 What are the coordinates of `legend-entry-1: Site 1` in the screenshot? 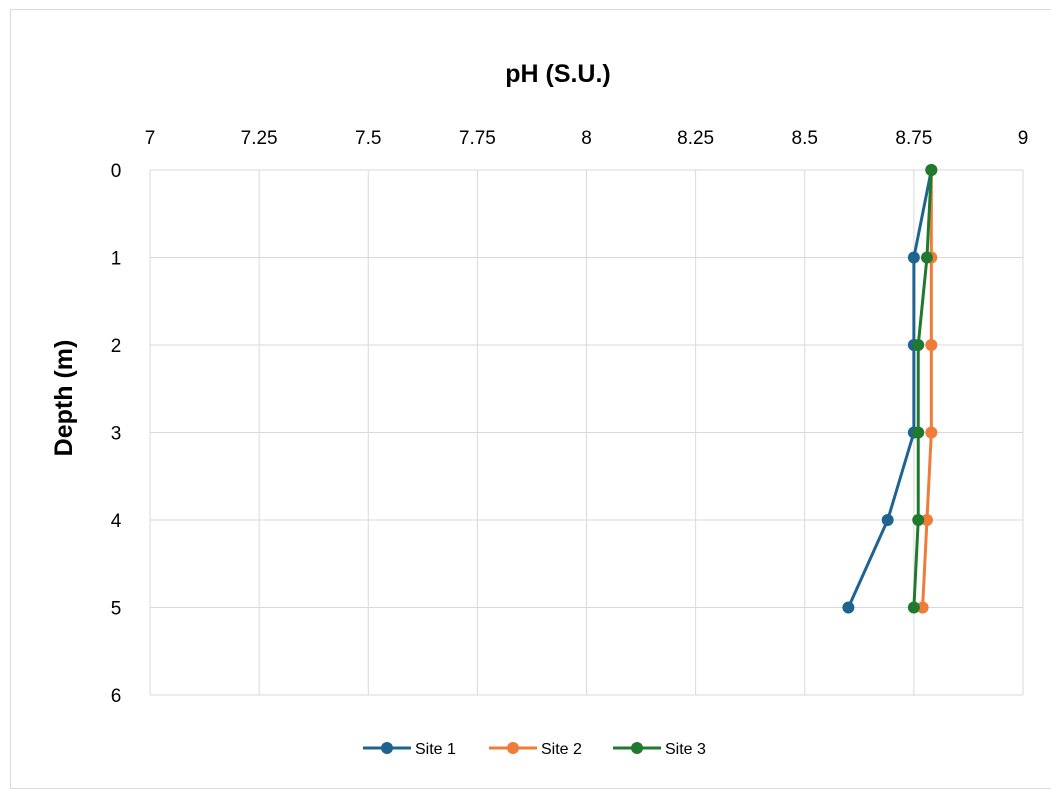 It's located at (409, 749).